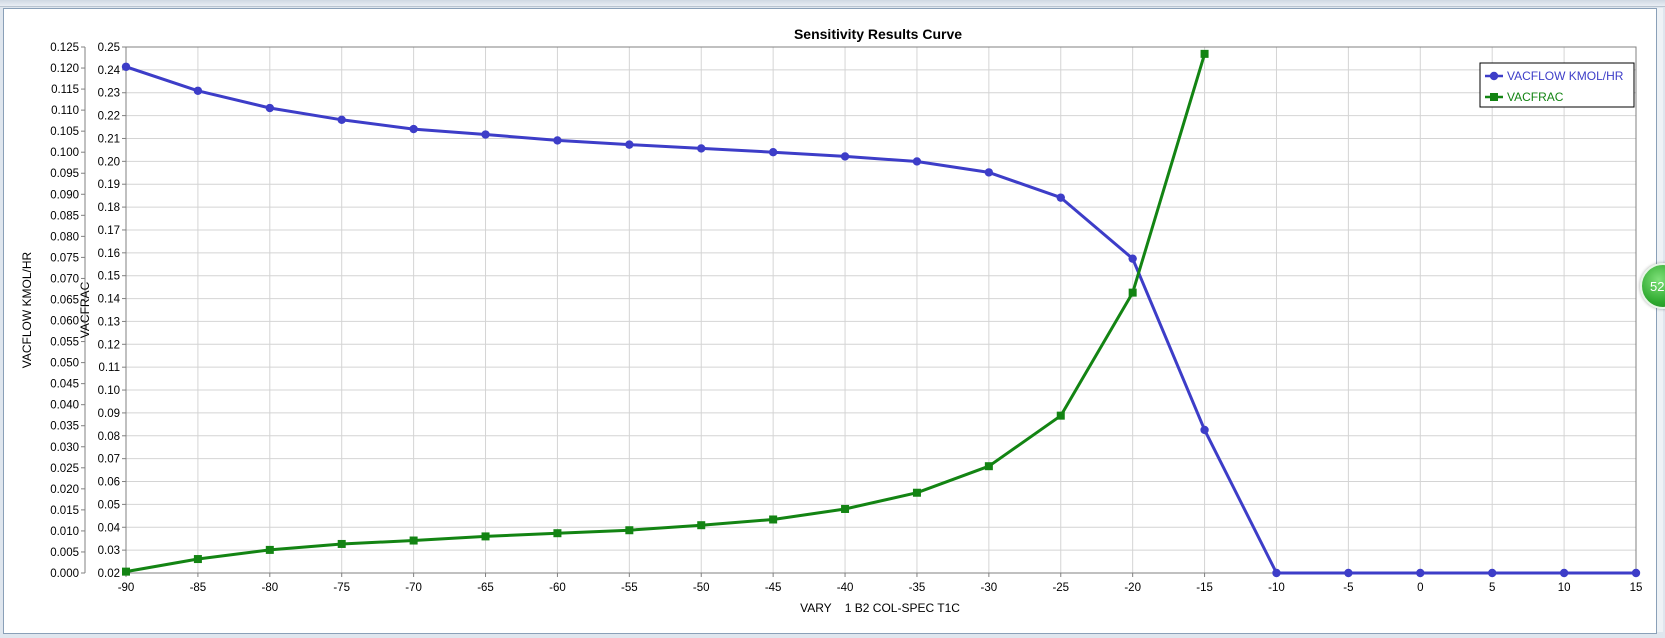  What do you see at coordinates (64, 69) in the screenshot?
I see `vacflow-tick-label: 0.120` at bounding box center [64, 69].